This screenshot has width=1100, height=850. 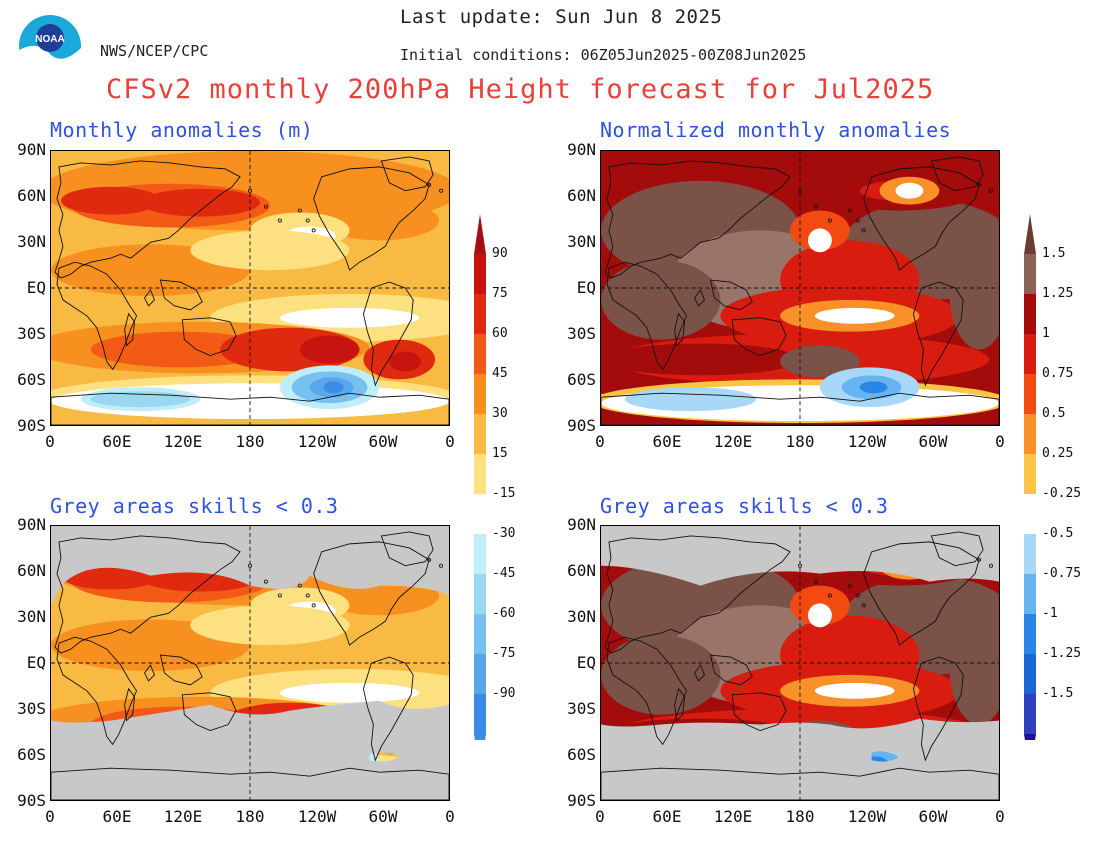 What do you see at coordinates (504, 653) in the screenshot?
I see `colorbar-tick-label: -75` at bounding box center [504, 653].